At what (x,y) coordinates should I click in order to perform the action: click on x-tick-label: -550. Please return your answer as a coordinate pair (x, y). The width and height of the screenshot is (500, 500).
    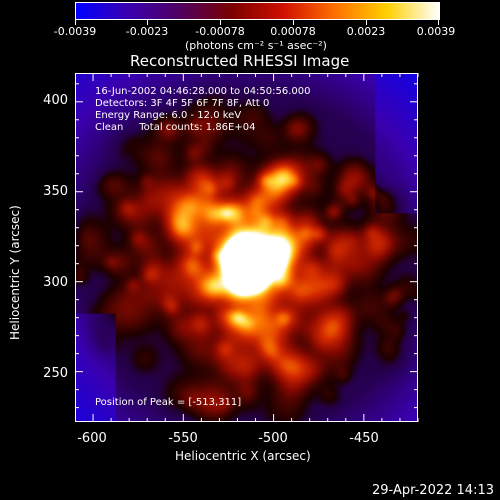
    Looking at the image, I should click on (183, 438).